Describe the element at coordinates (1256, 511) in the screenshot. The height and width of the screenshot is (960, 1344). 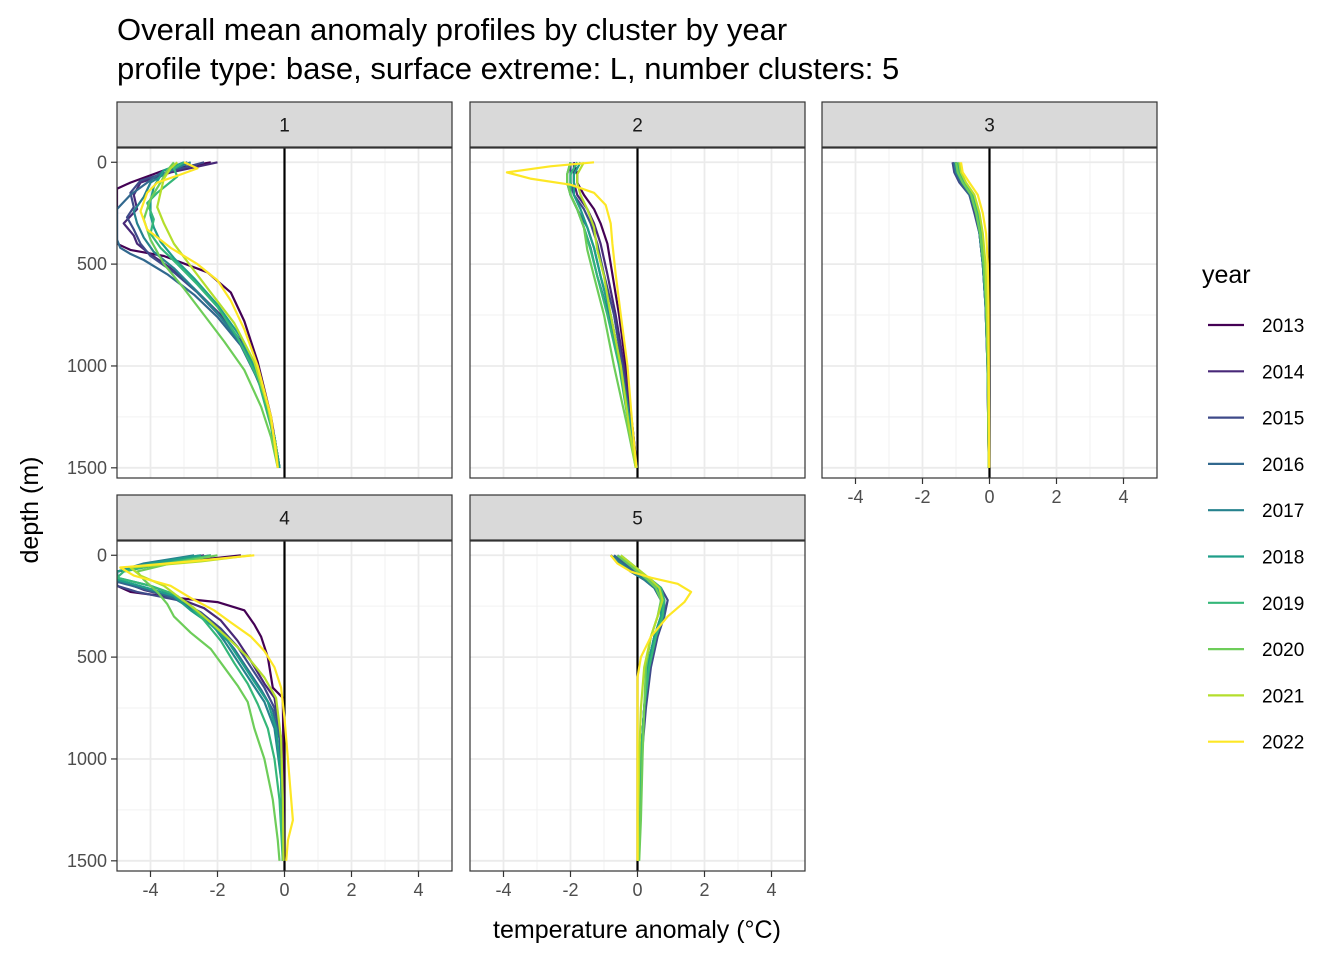
I see `legend-item-2017: 2017` at that location.